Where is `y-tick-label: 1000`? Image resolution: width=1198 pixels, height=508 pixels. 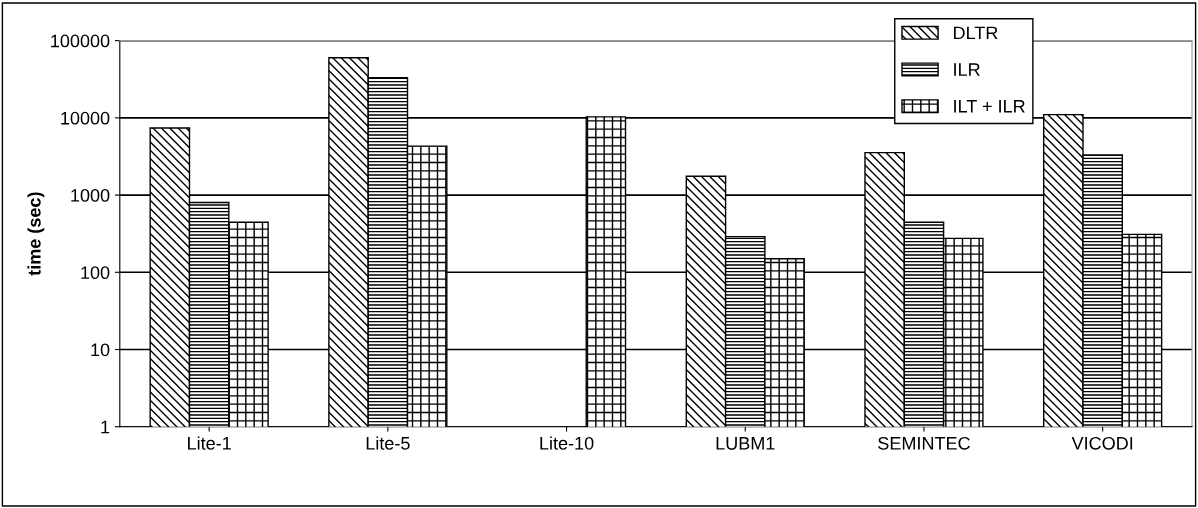 y-tick-label: 1000 is located at coordinates (90, 195).